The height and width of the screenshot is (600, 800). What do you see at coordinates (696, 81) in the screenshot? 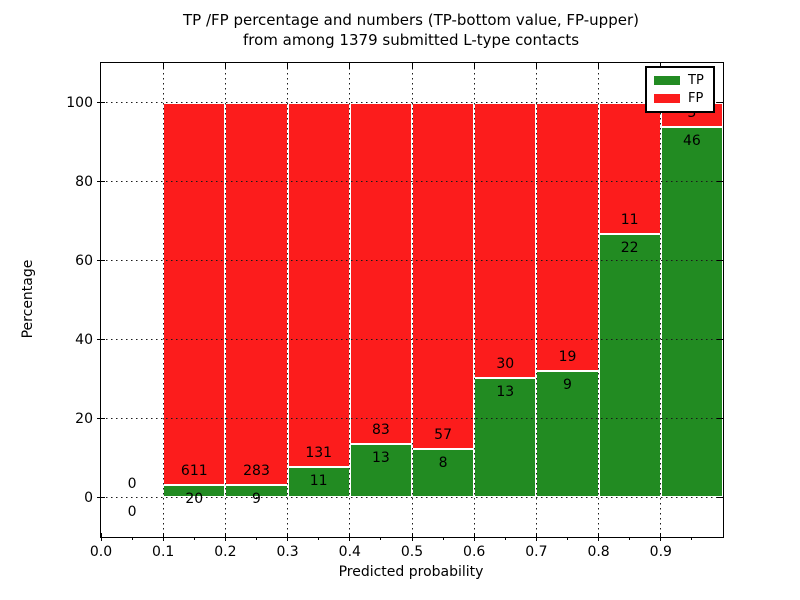
I see `tp-legend-label: TP` at bounding box center [696, 81].